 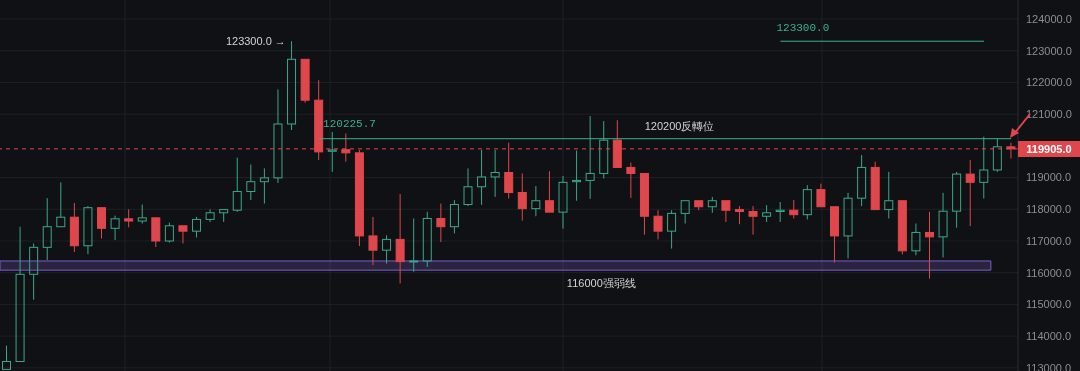 I want to click on y-tick-label: 124000.0, so click(x=1049, y=18).